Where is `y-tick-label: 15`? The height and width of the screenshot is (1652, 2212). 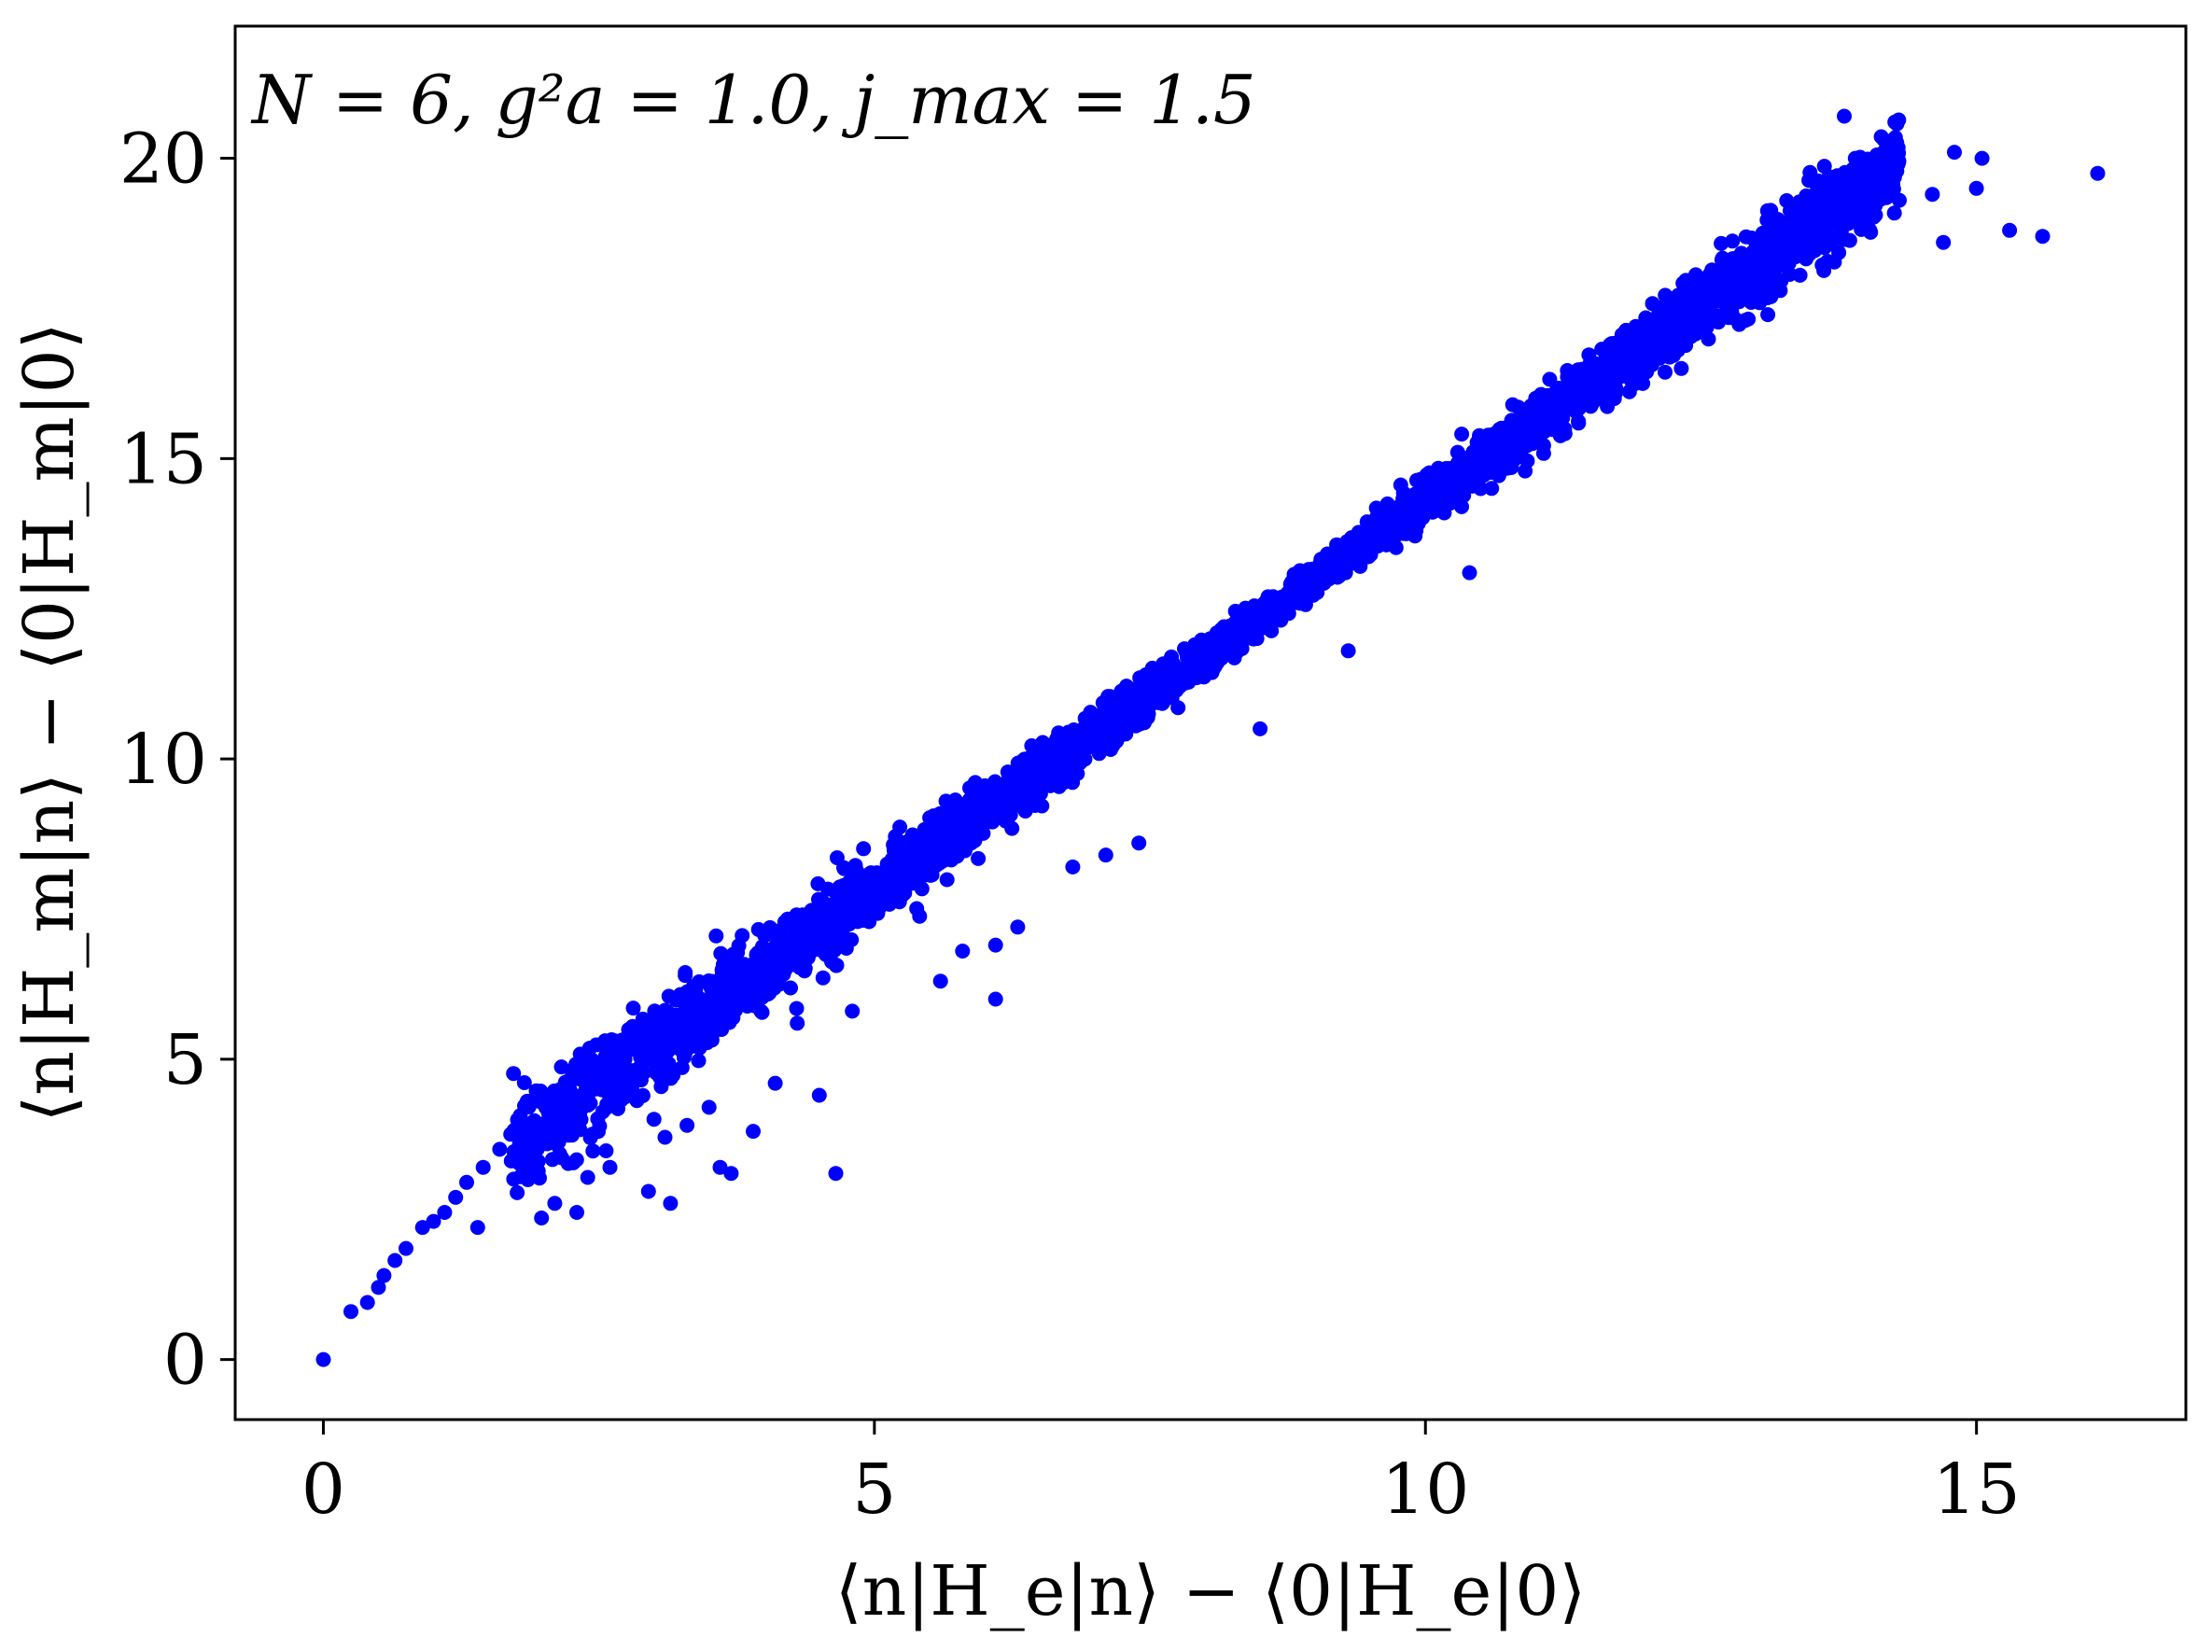
y-tick-label: 15 is located at coordinates (163, 459).